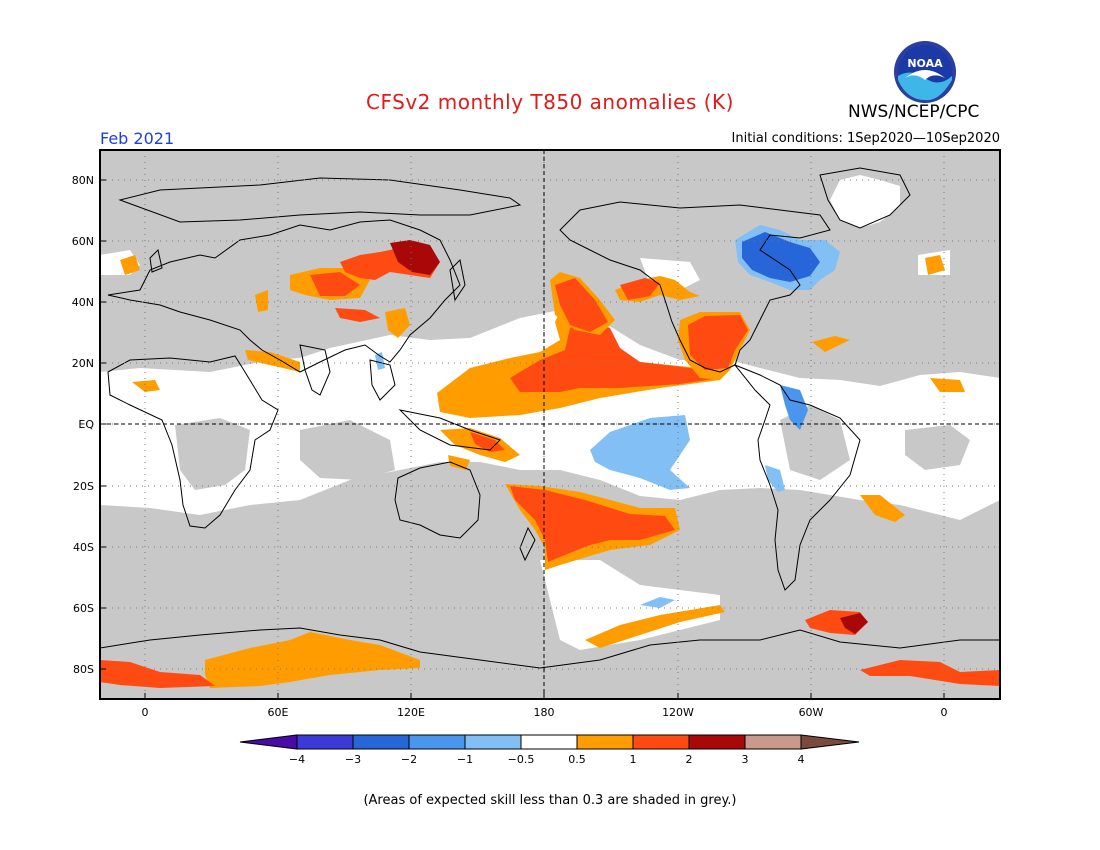 This screenshot has width=1100, height=850. What do you see at coordinates (83, 669) in the screenshot?
I see `lat-label: 80S` at bounding box center [83, 669].